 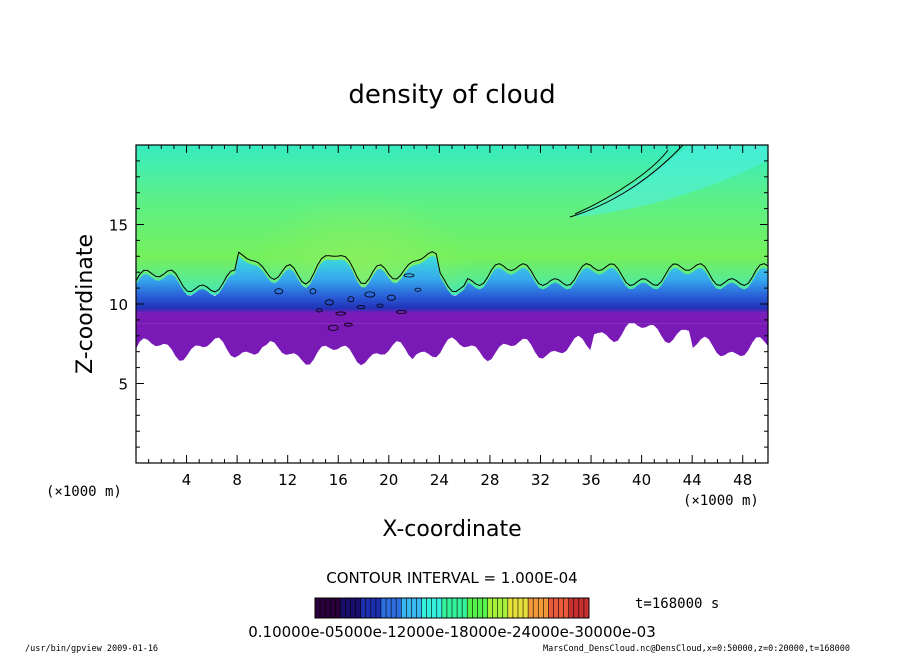 I want to click on colorbar-frame, so click(x=452, y=608).